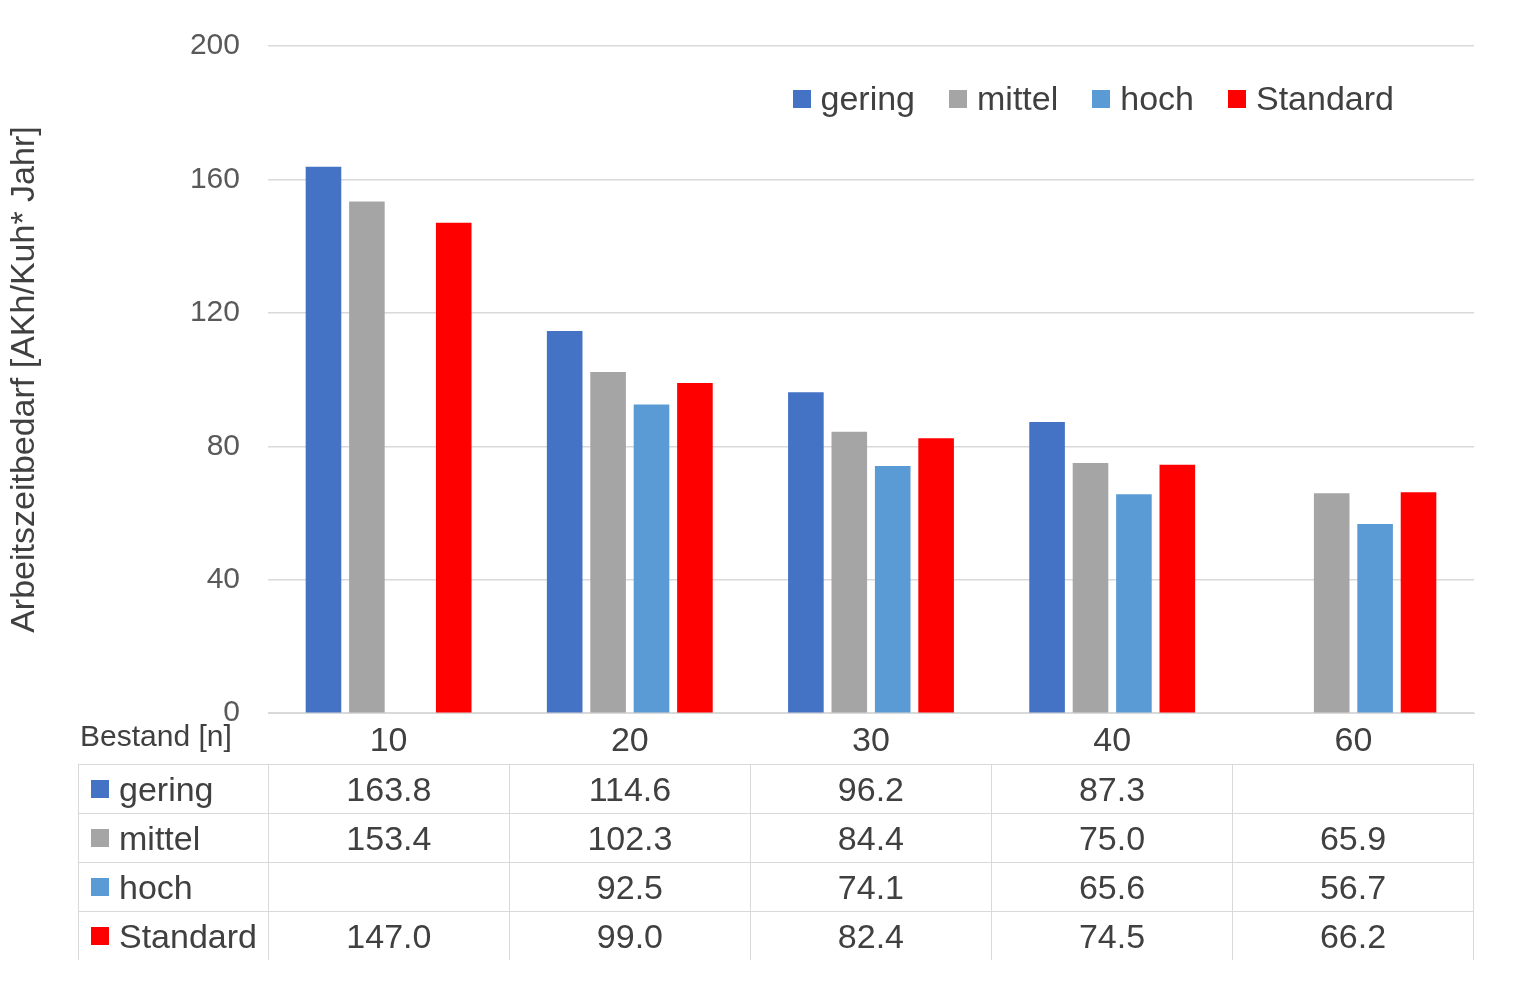 This screenshot has height=987, width=1530. I want to click on data-label: 114.6, so click(630, 789).